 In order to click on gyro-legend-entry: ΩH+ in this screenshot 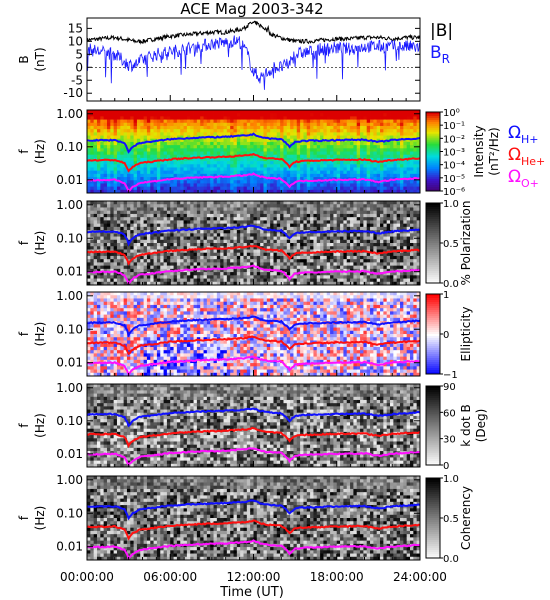, I will do `click(523, 134)`.